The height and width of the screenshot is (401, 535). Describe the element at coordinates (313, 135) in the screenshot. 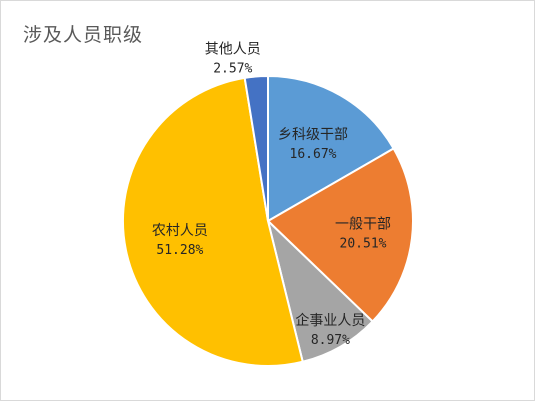

I see `pie-label-category: 乡科级干部` at that location.